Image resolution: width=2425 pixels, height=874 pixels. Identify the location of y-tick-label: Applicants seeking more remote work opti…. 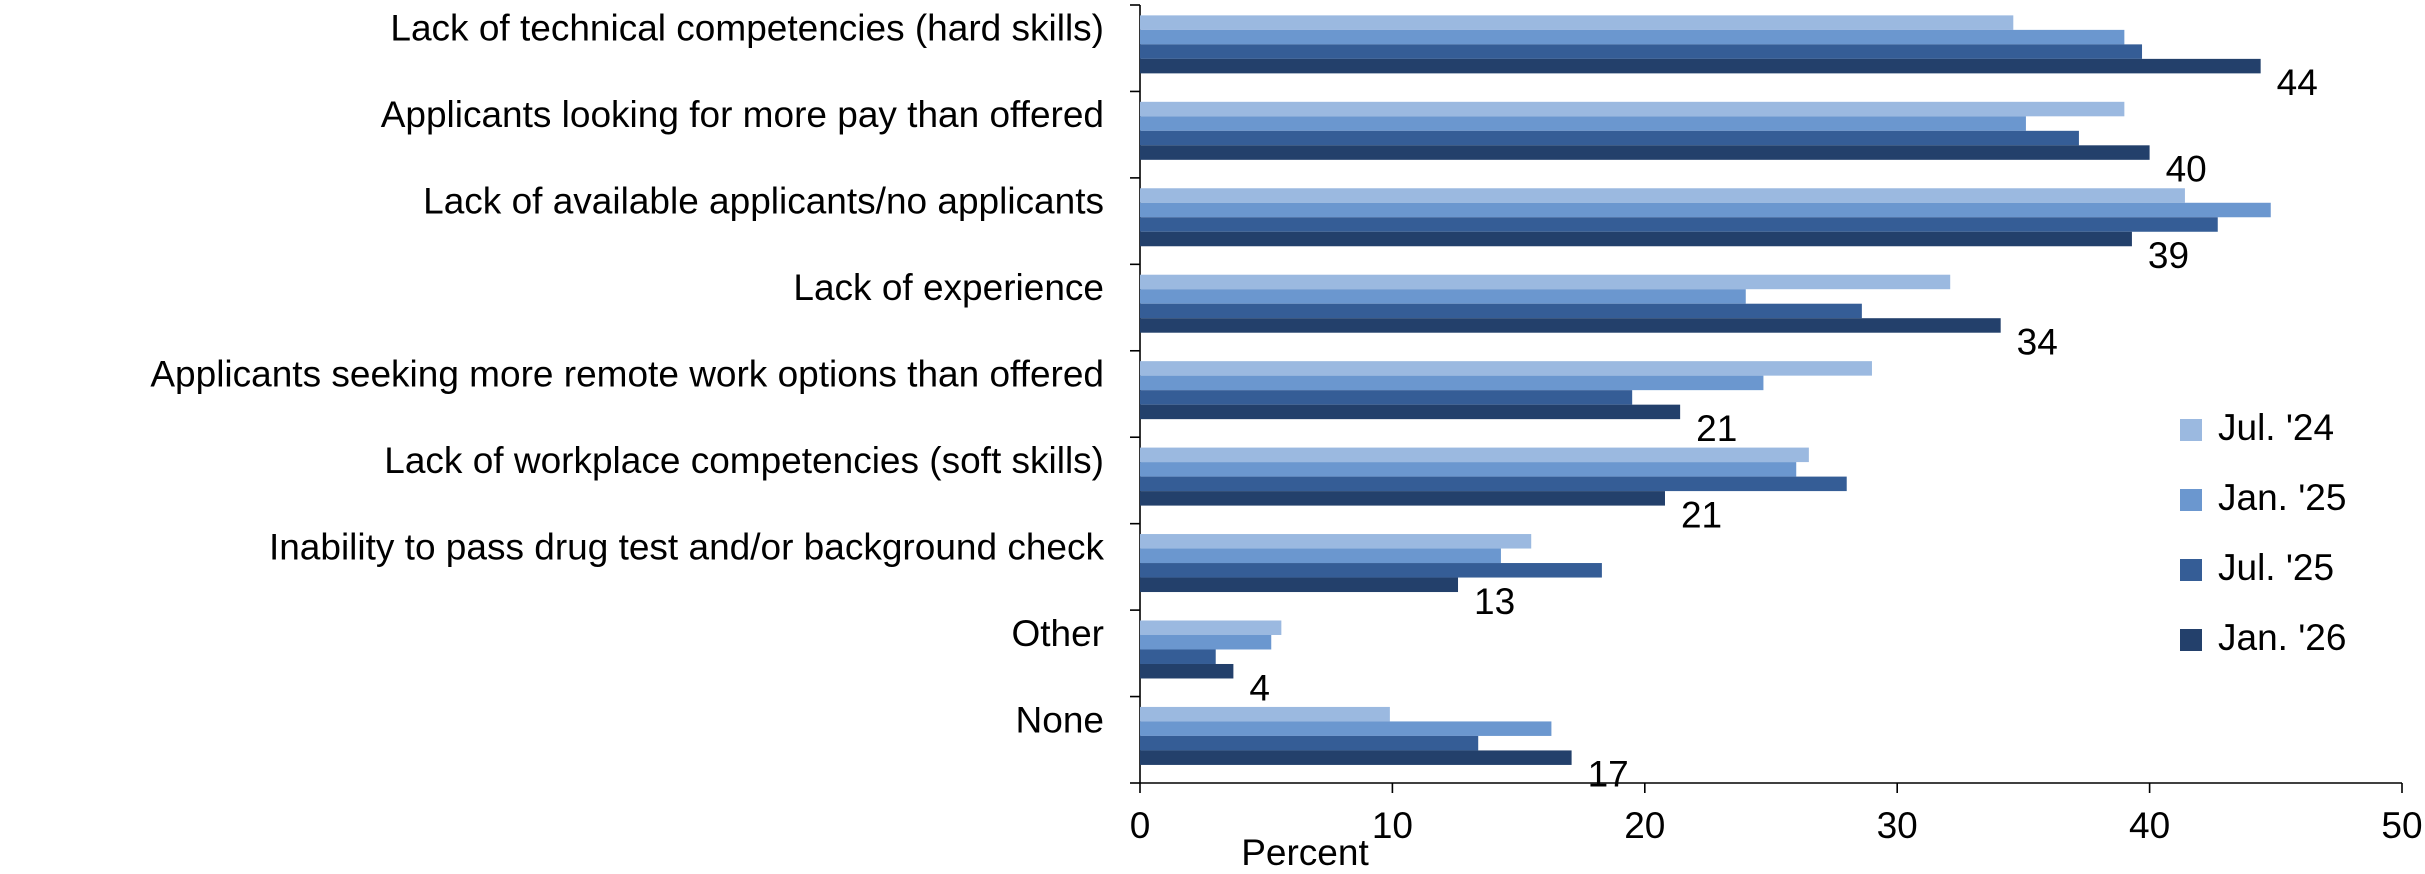
(627, 373).